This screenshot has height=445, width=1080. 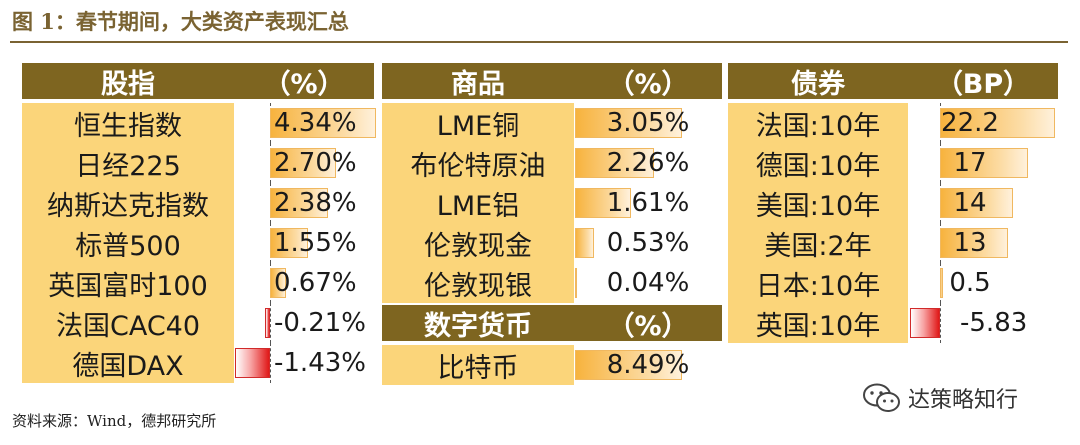 I want to click on equity-row-value-cell: 2.38%, so click(x=304, y=203).